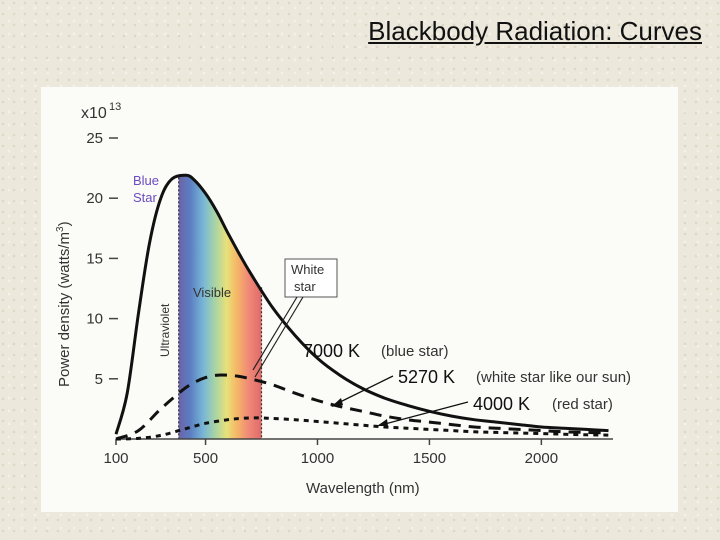  What do you see at coordinates (146, 180) in the screenshot?
I see `blue-star-label-1: Blue` at bounding box center [146, 180].